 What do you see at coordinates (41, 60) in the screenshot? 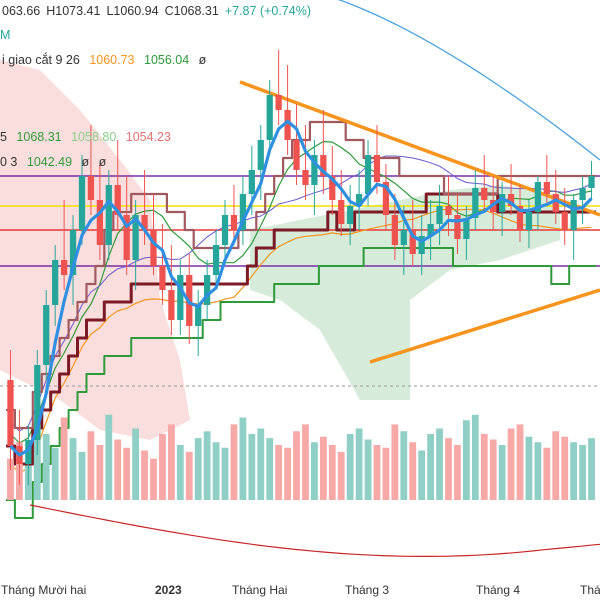
I see `legend-line-3-name: i giao cắt 9 26` at bounding box center [41, 60].